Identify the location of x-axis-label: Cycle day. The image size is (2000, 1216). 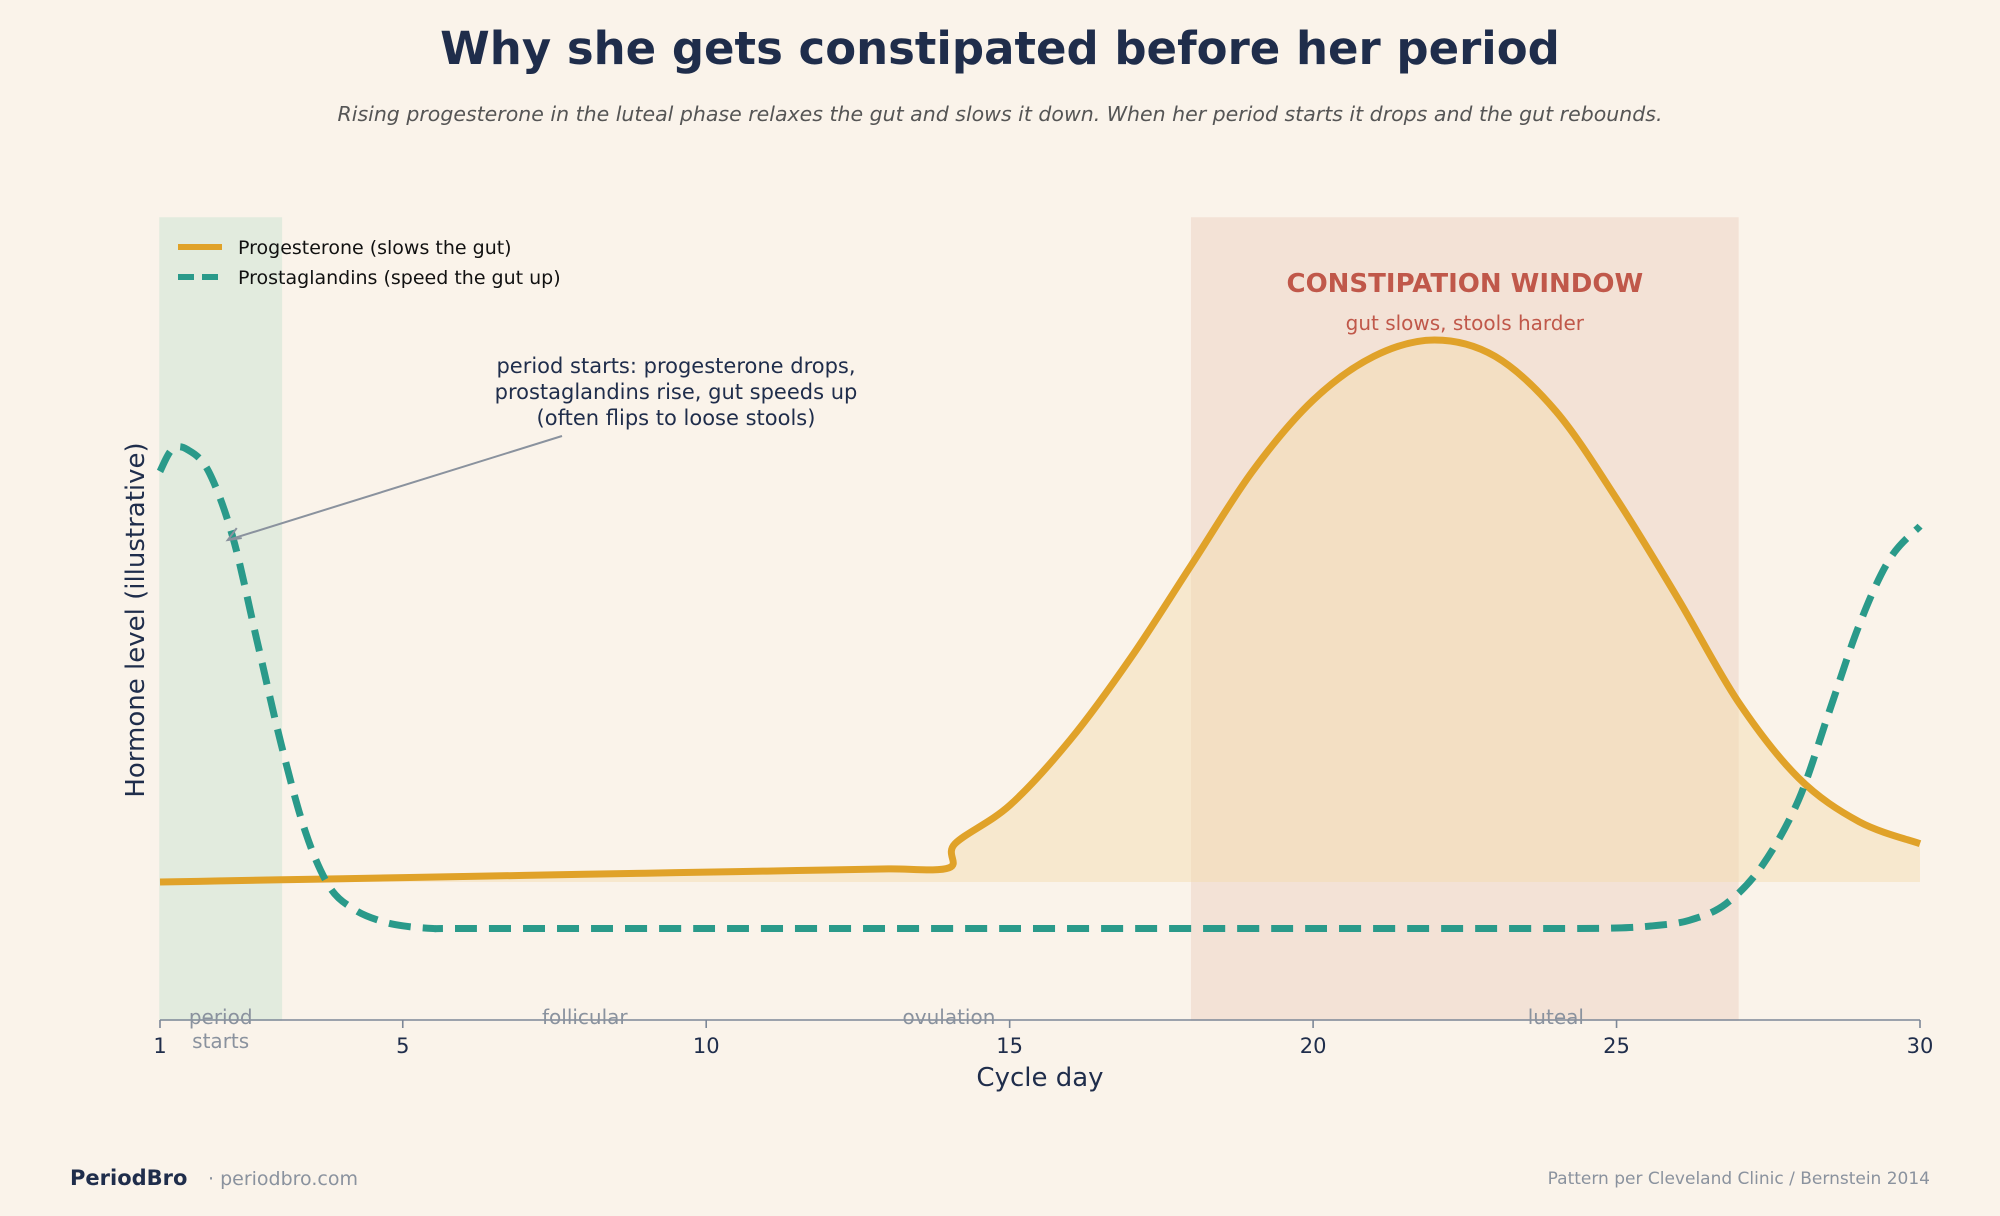
(1039, 1078).